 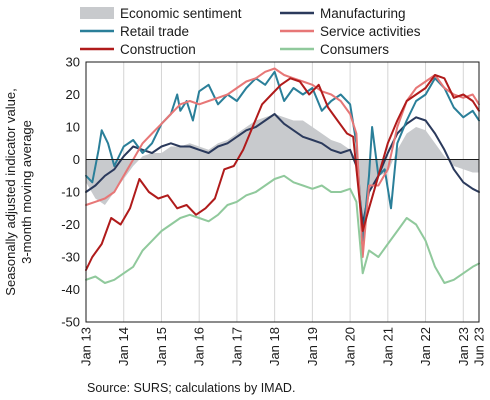 I want to click on y-tick-label: -40, so click(x=70, y=289).